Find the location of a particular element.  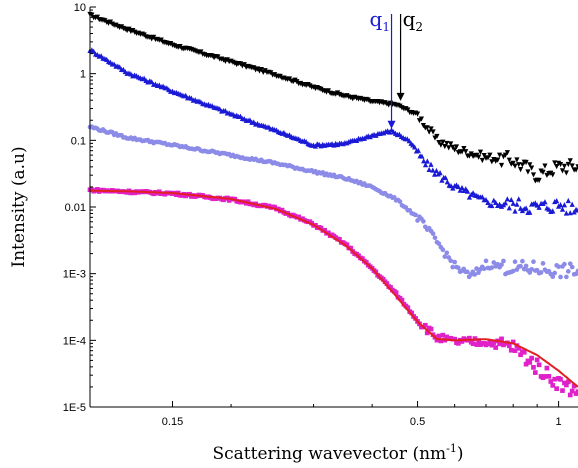

y-tick-label: 1E-5 is located at coordinates (74, 408).